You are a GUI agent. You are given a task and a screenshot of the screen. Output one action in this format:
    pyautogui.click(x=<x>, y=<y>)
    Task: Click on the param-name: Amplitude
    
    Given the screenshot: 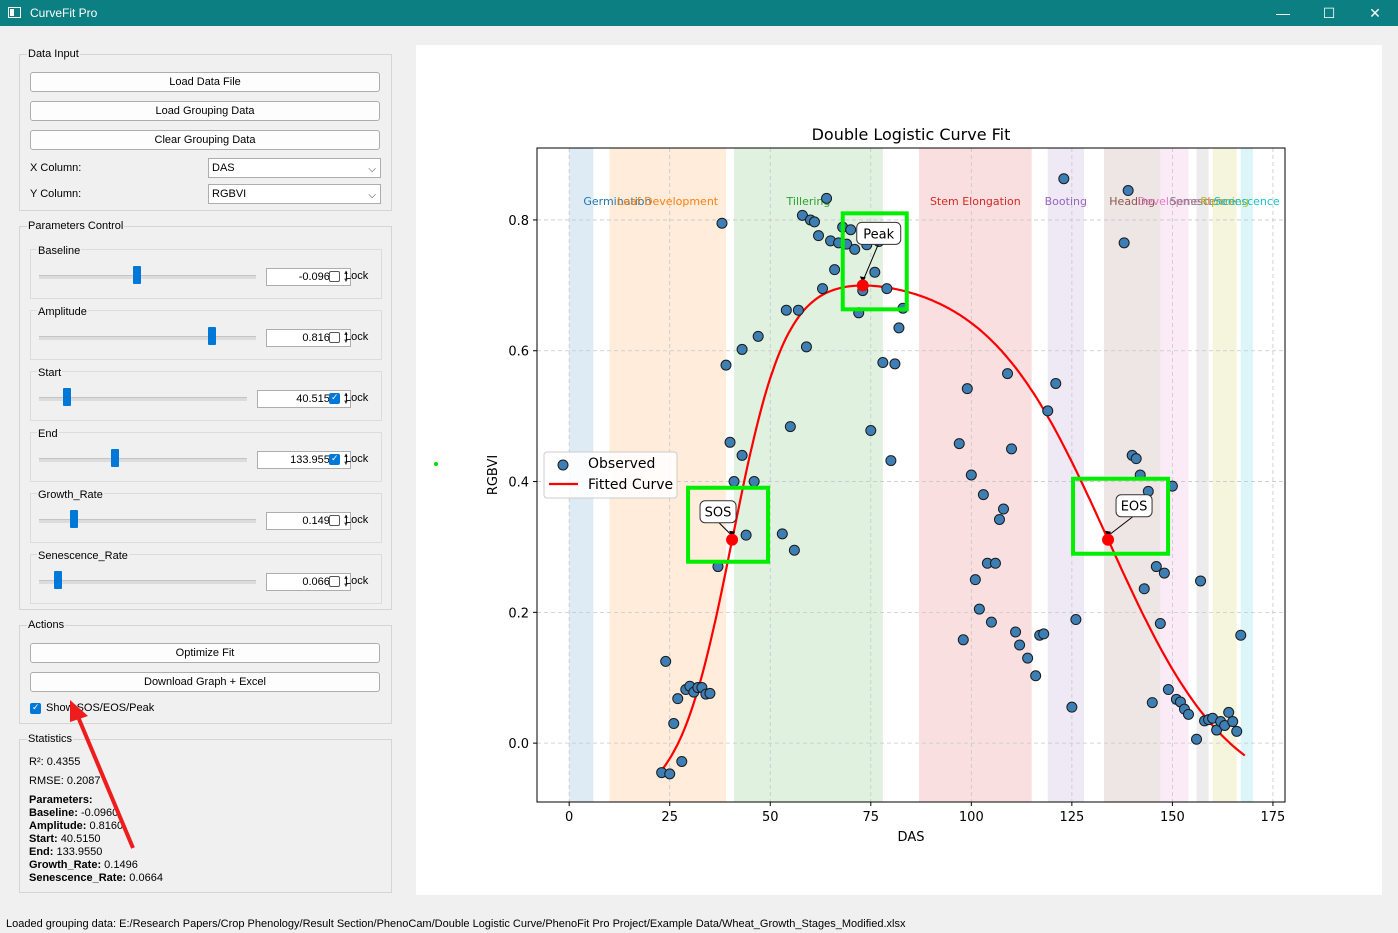 What is the action you would take?
    pyautogui.click(x=62, y=312)
    